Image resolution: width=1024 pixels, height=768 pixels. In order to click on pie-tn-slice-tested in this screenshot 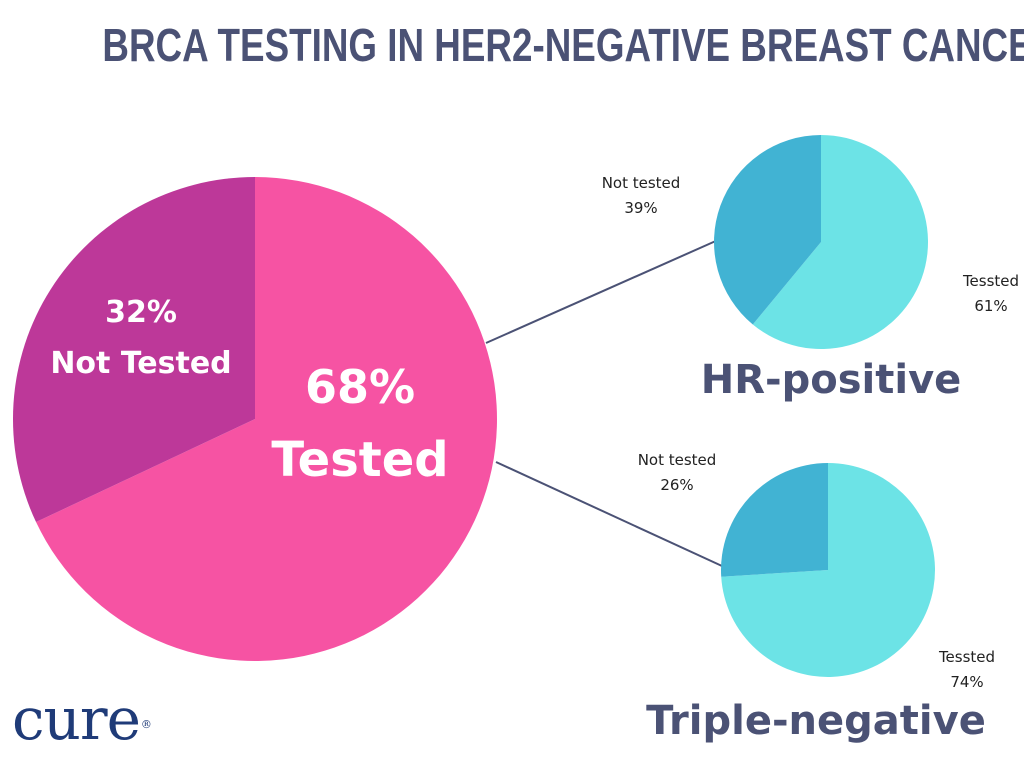, I will do `click(828, 570)`.